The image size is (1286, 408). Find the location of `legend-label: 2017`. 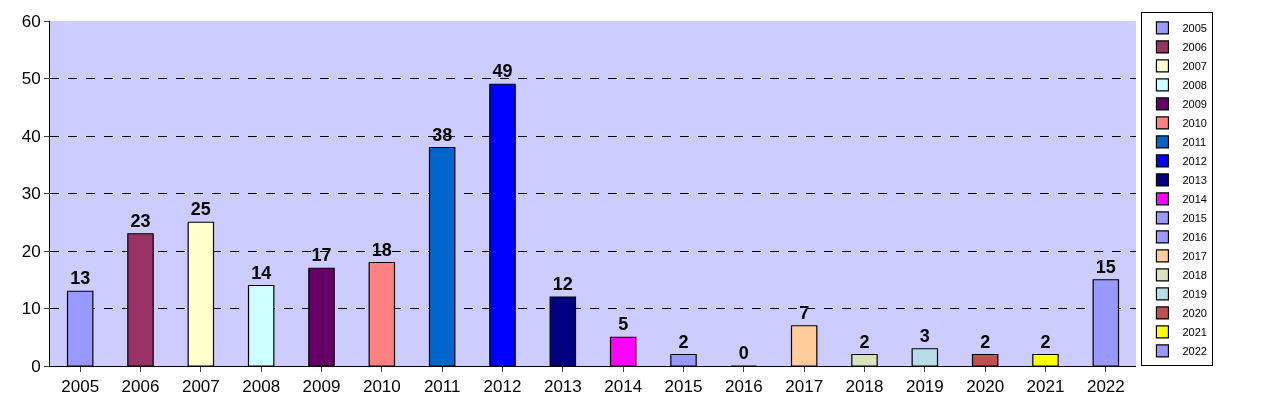

legend-label: 2017 is located at coordinates (1194, 256).